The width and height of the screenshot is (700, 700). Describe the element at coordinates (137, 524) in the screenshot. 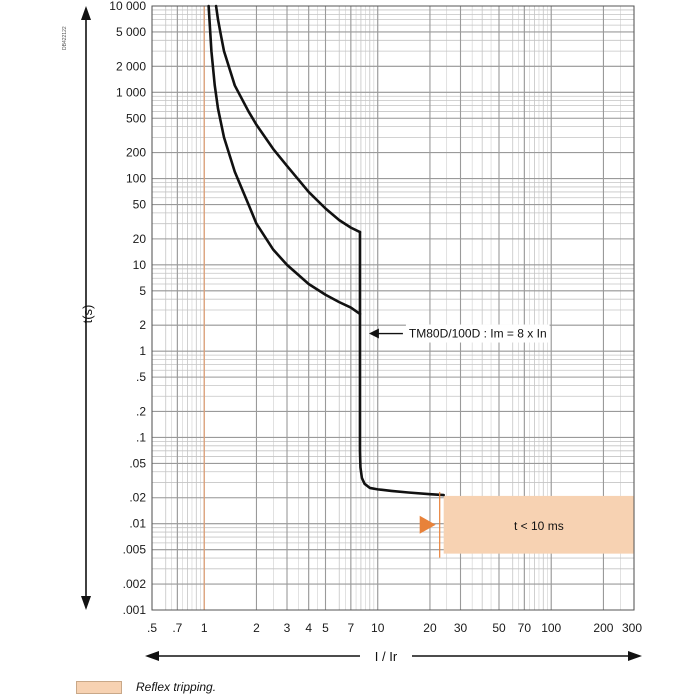

I see `y-tick-label: .01` at that location.